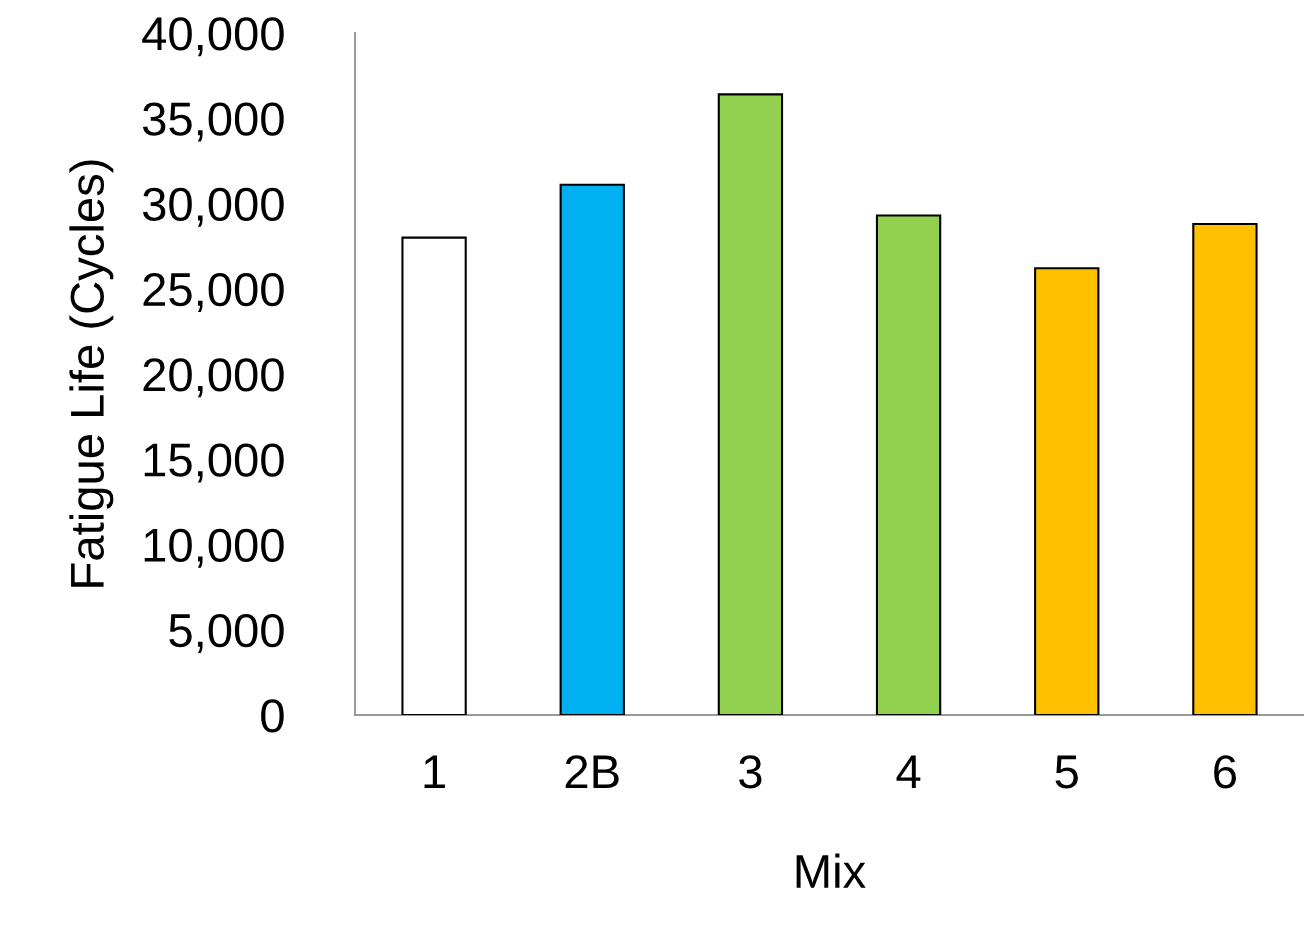 This screenshot has width=1304, height=946. I want to click on x-tick-label: 6, so click(1225, 772).